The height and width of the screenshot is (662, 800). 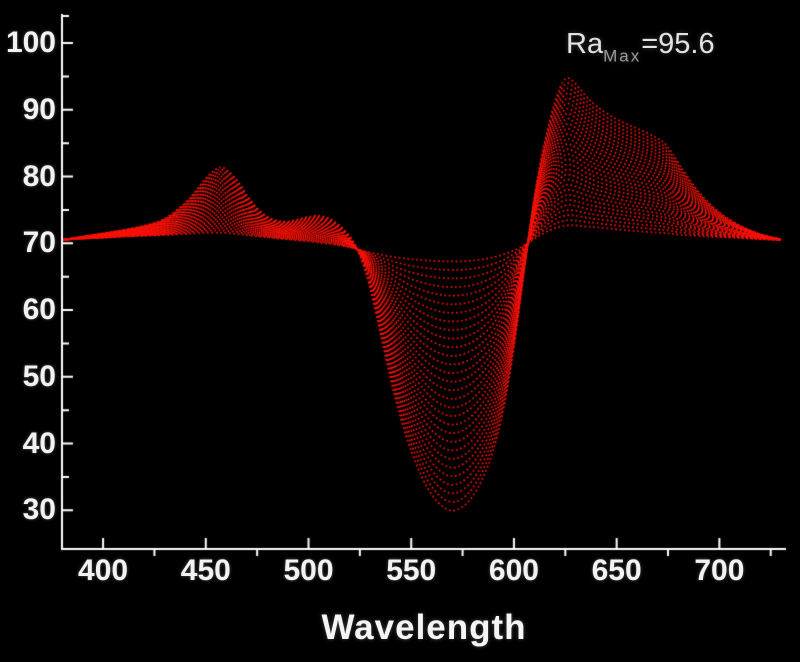 What do you see at coordinates (30, 42) in the screenshot?
I see `y-tick-label: 100` at bounding box center [30, 42].